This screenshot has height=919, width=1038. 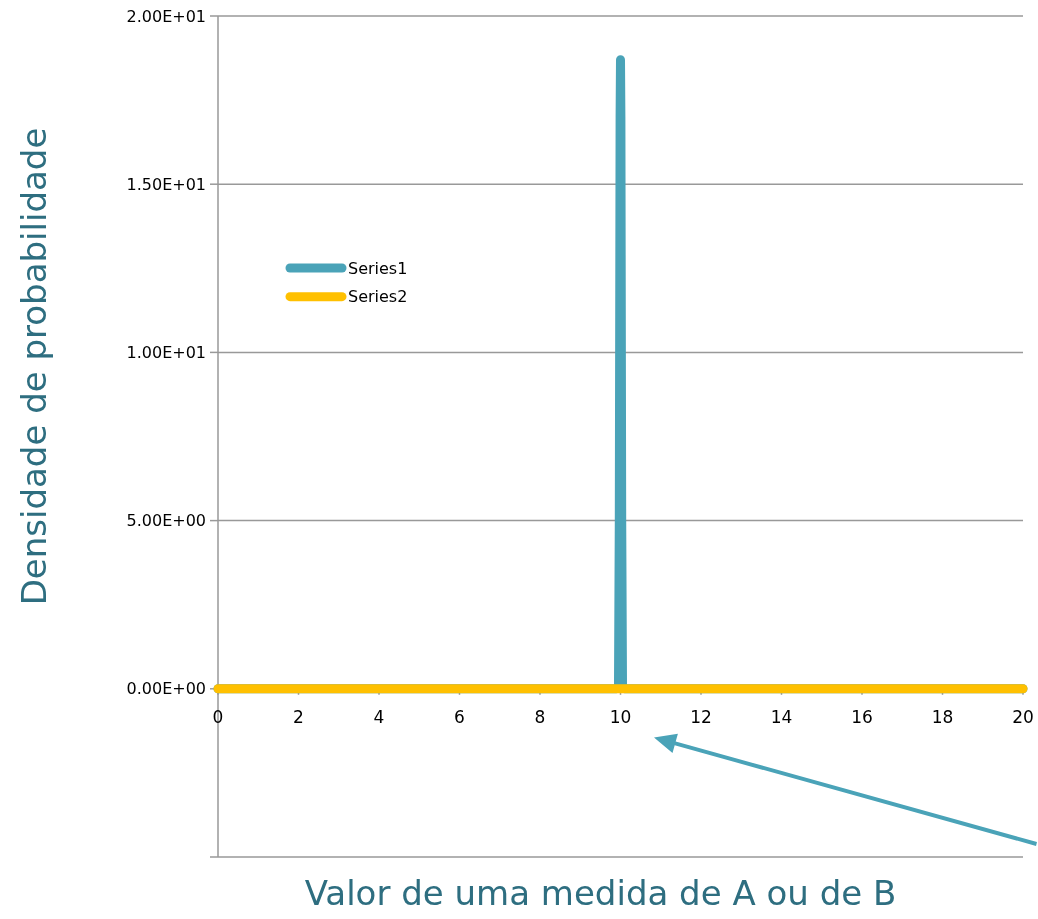 What do you see at coordinates (166, 16) in the screenshot?
I see `y-tick-label: 2.00E+01` at bounding box center [166, 16].